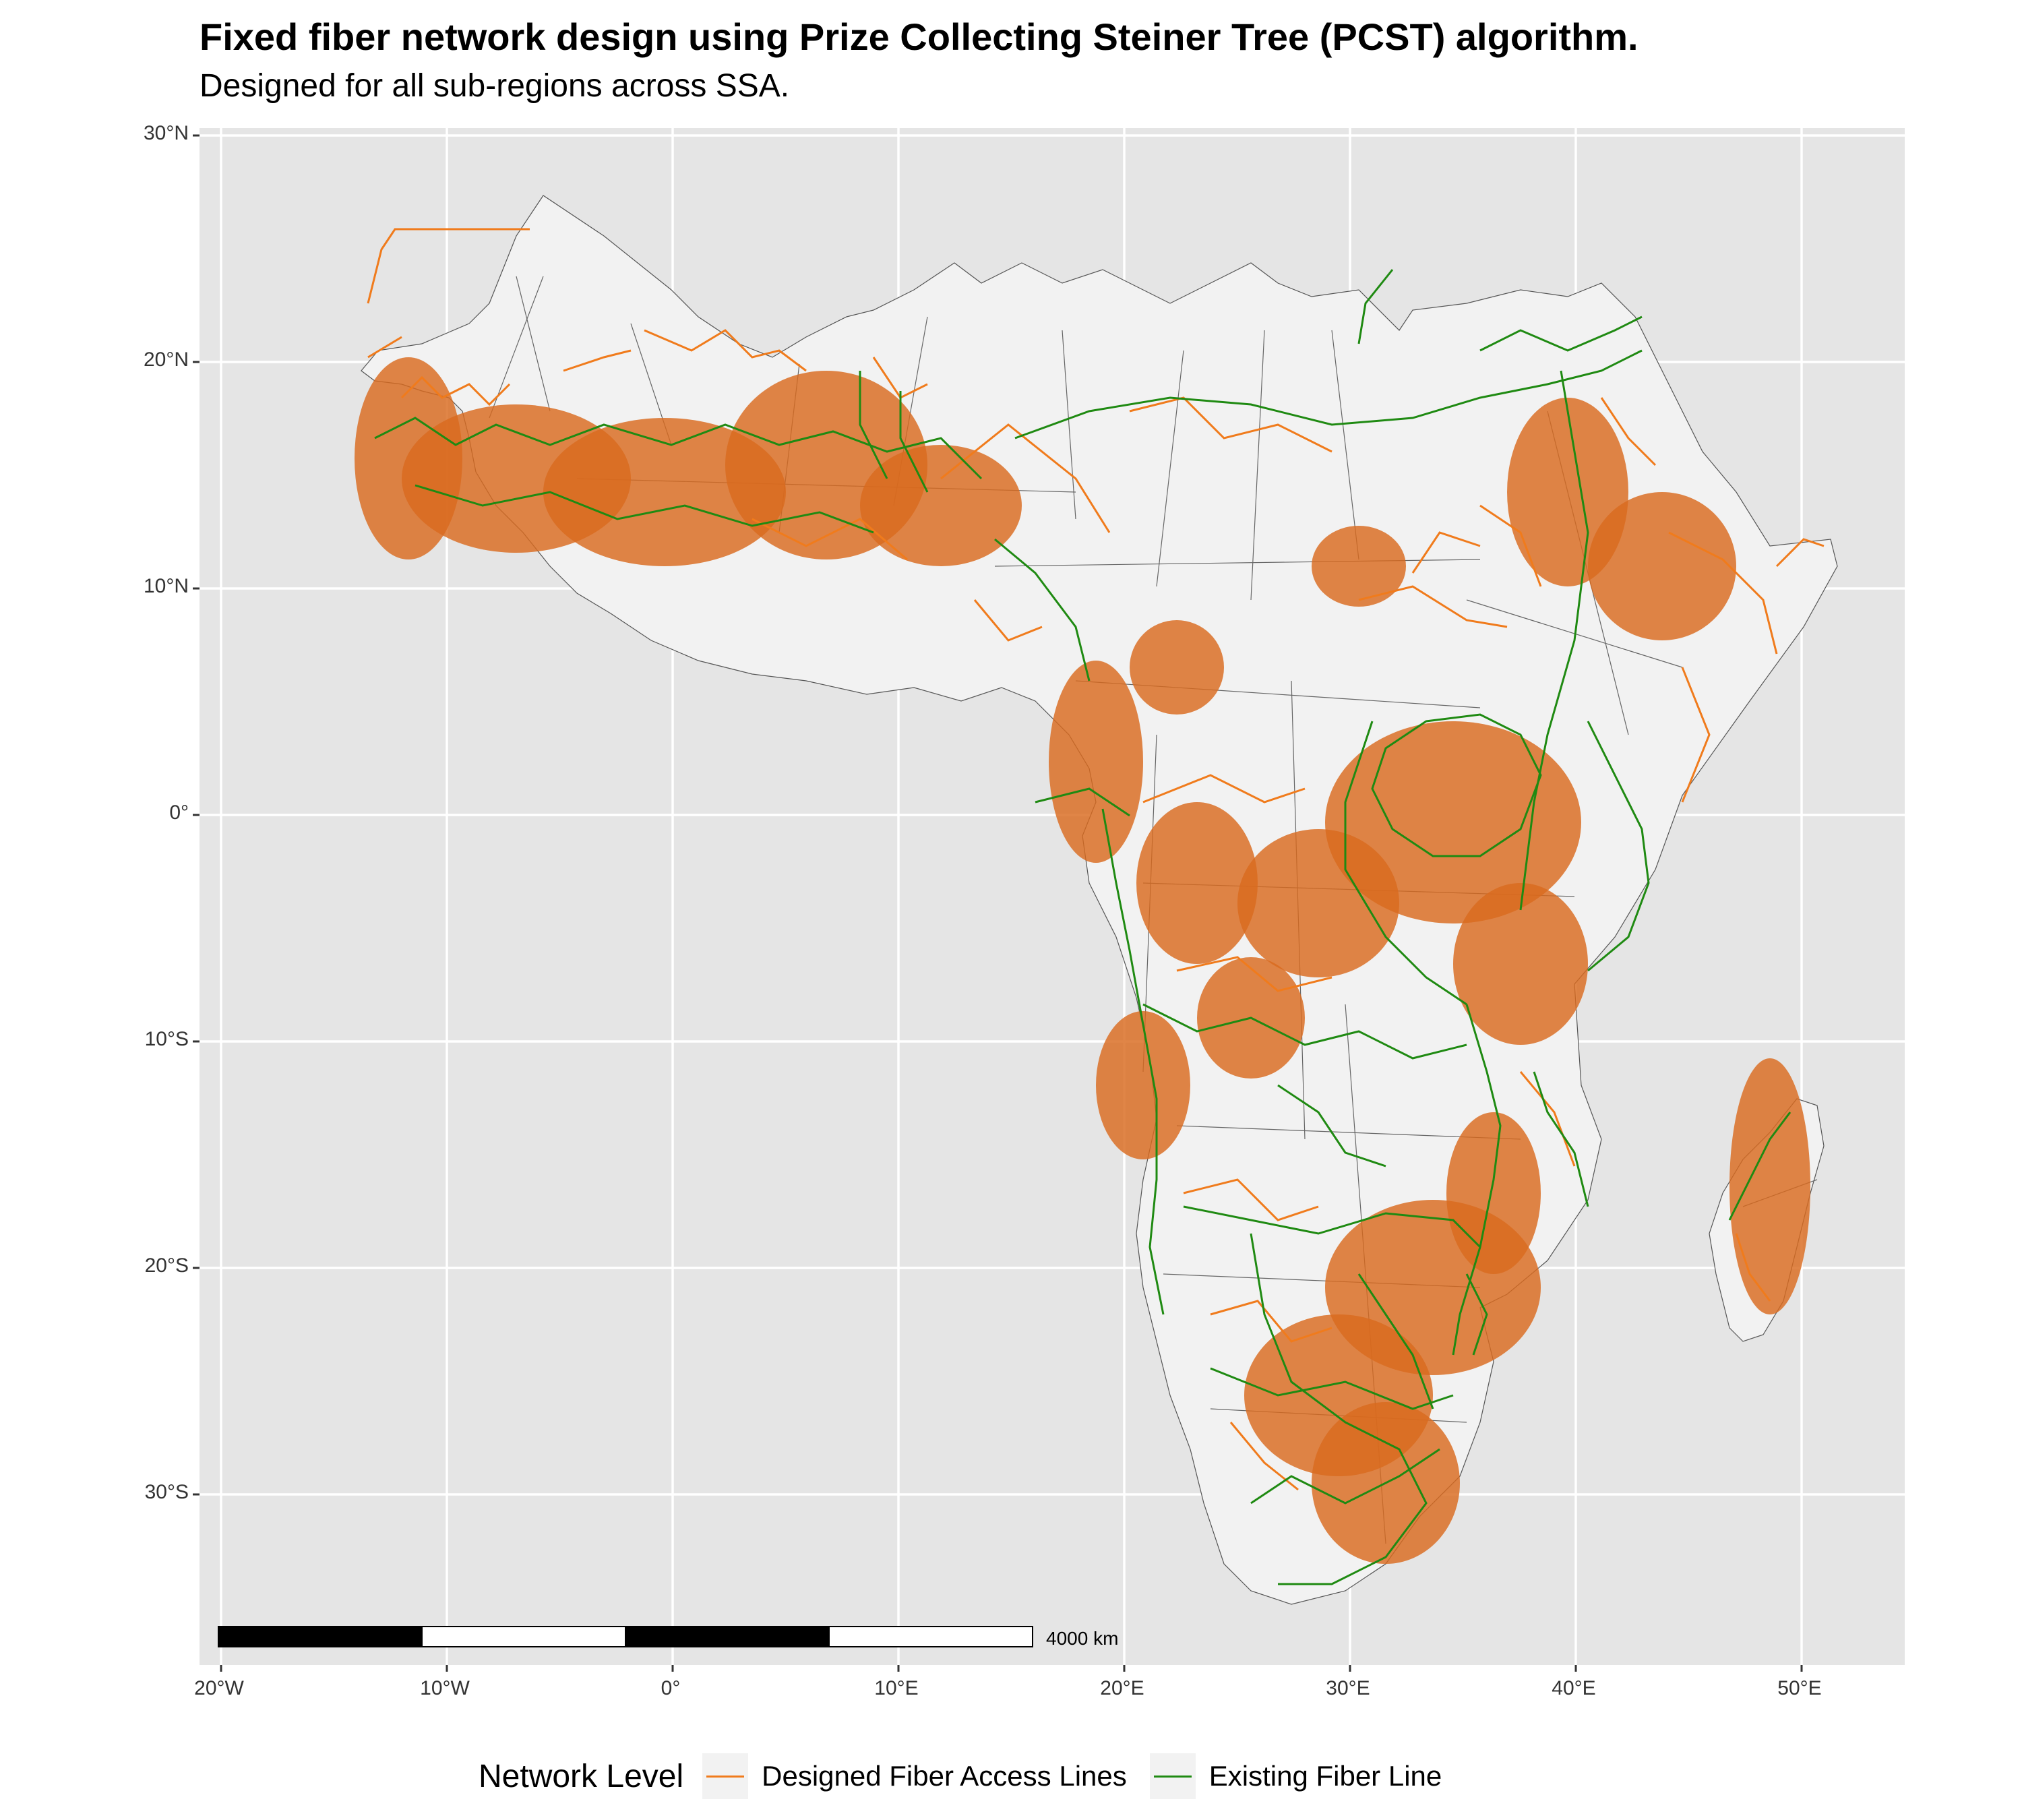 This screenshot has width=2022, height=1820. Describe the element at coordinates (1800, 1688) in the screenshot. I see `x-label-50e: 50°E` at that location.